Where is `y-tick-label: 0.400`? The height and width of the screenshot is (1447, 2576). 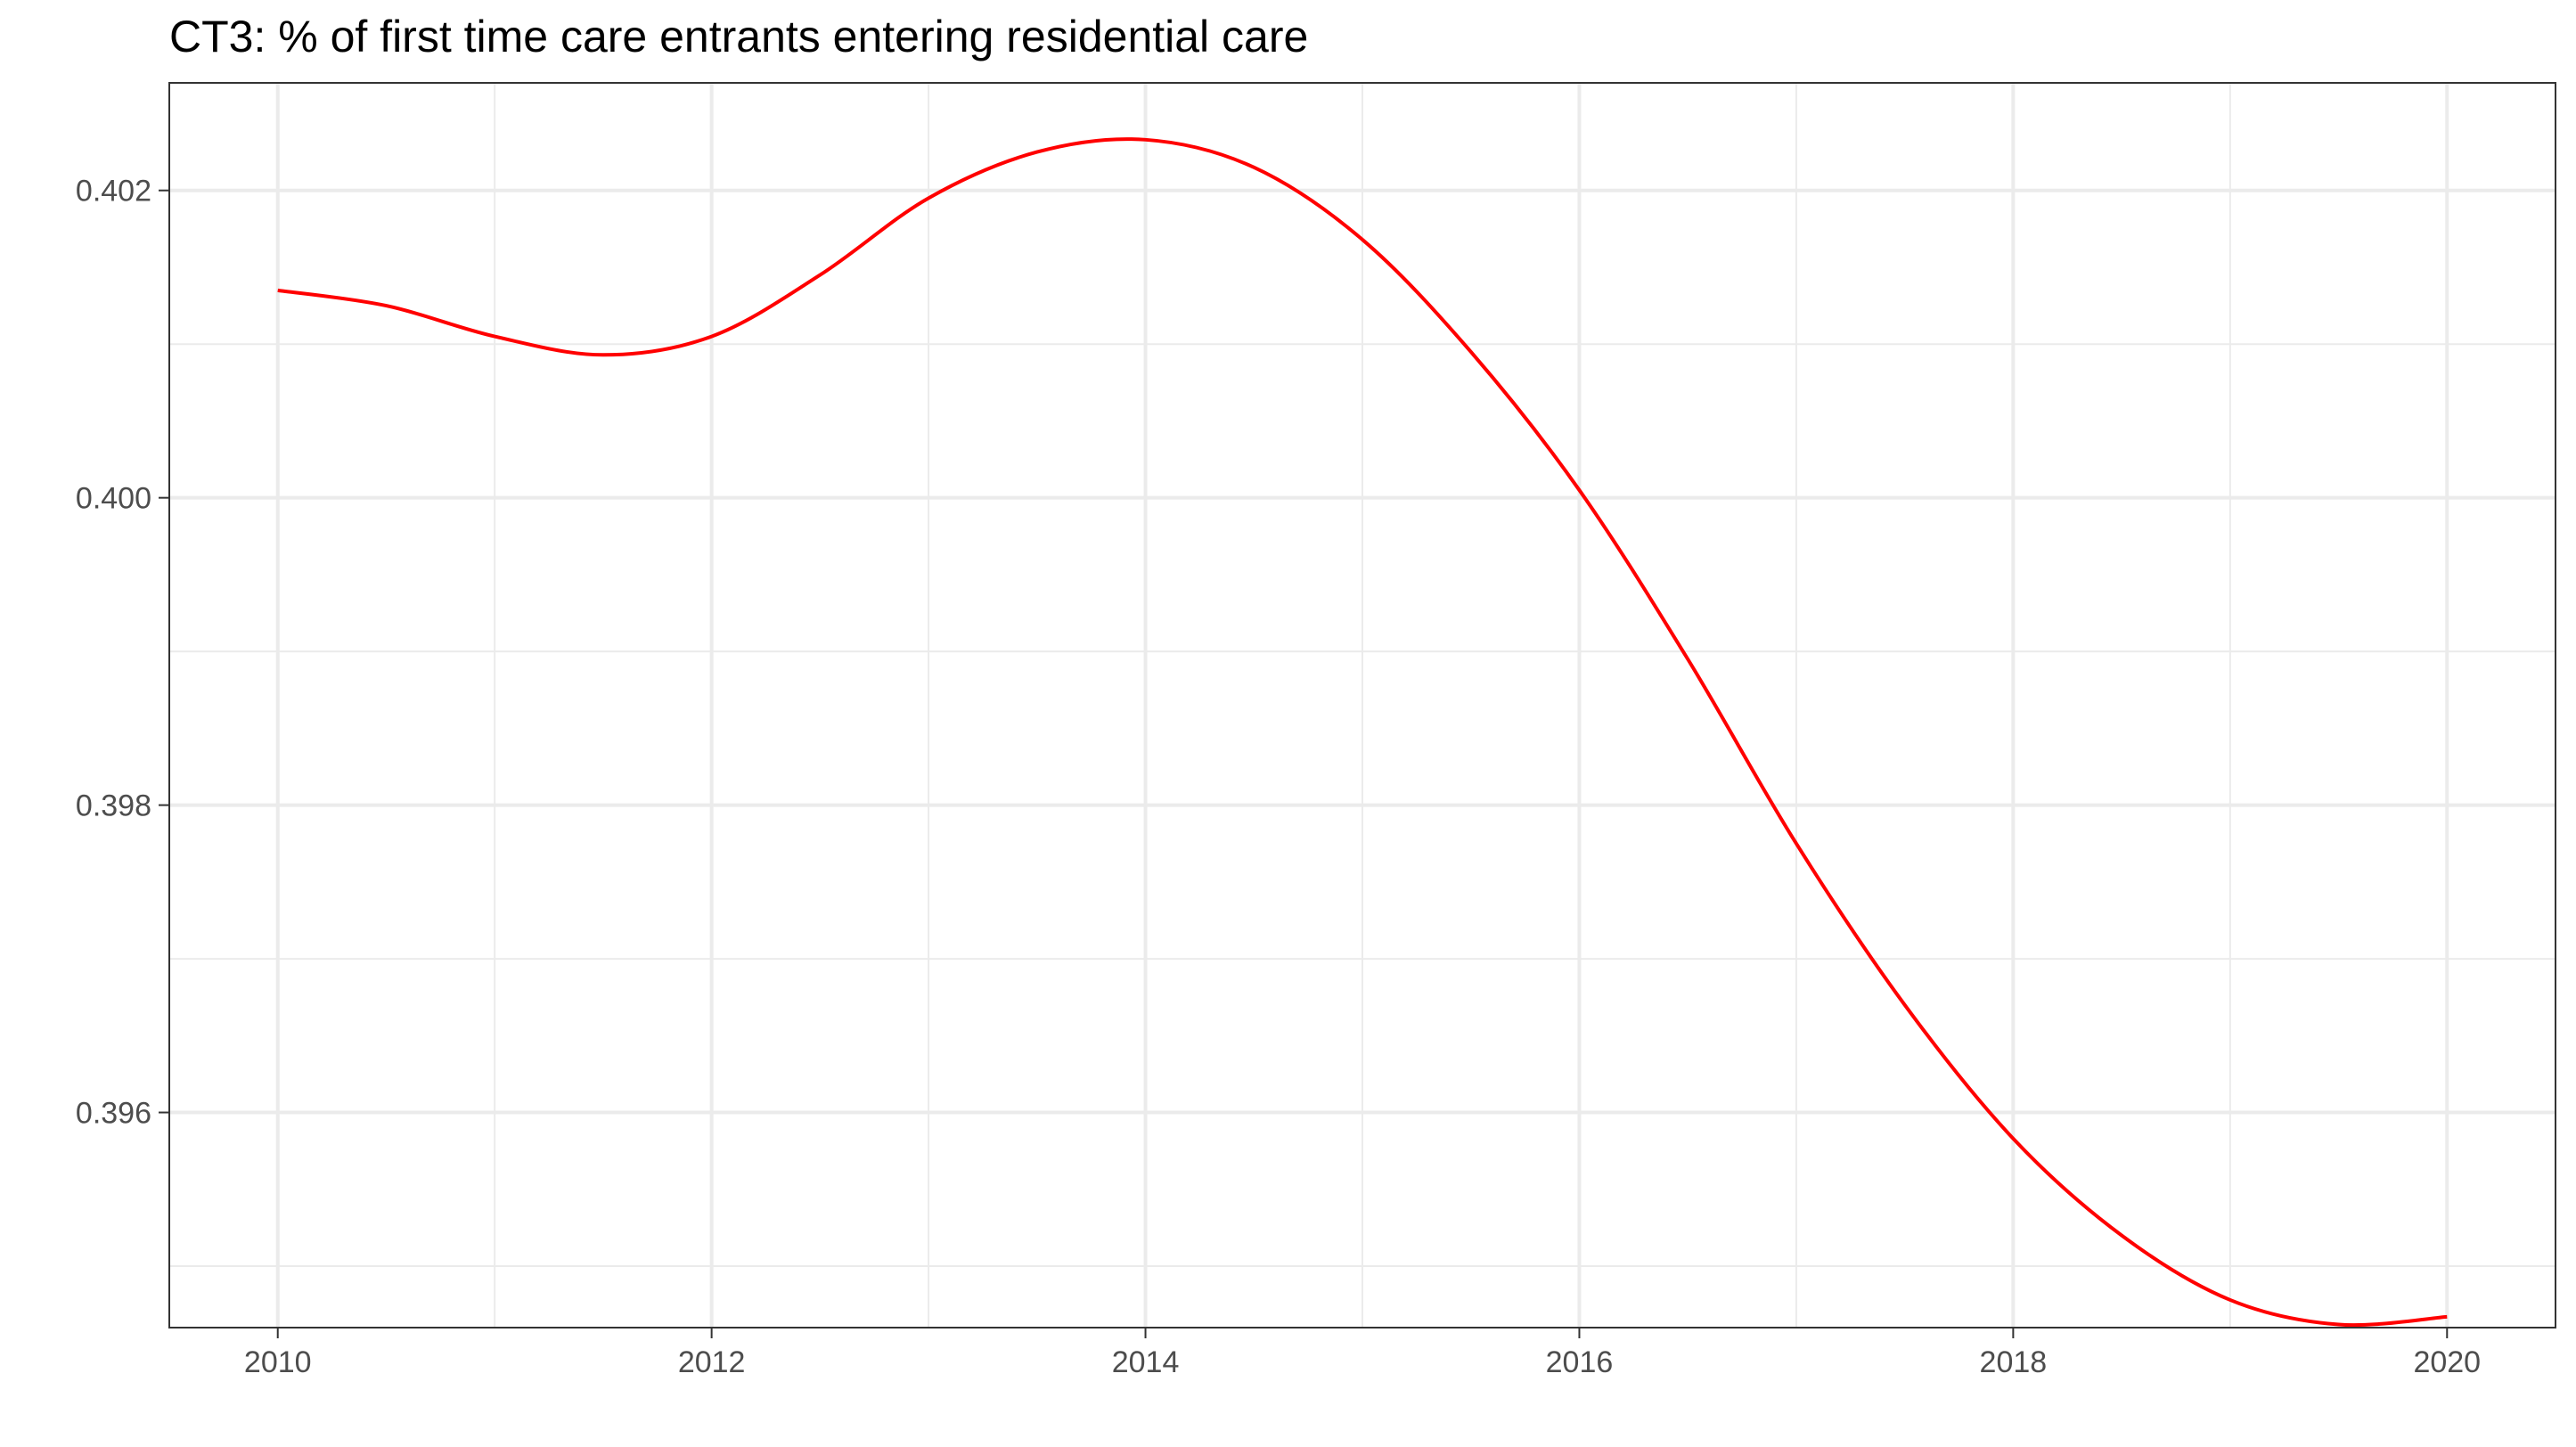 y-tick-label: 0.400 is located at coordinates (113, 499).